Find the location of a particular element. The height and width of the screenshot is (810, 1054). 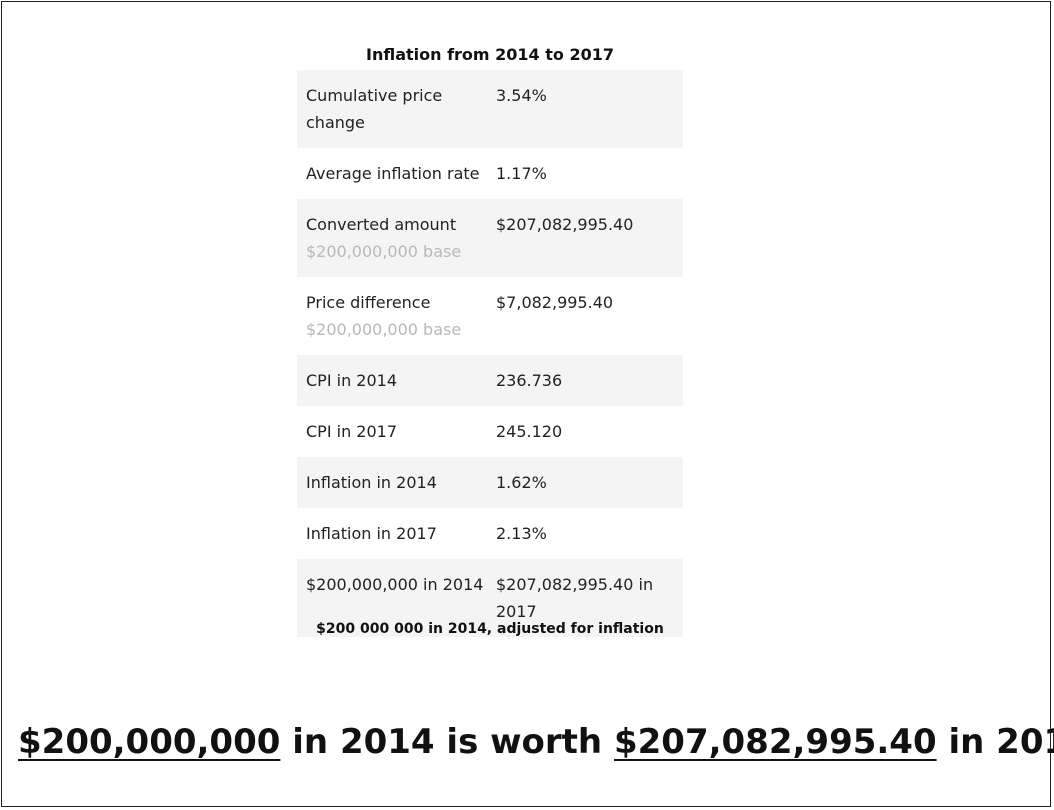

row-label: Cumulative price change is located at coordinates (374, 109).